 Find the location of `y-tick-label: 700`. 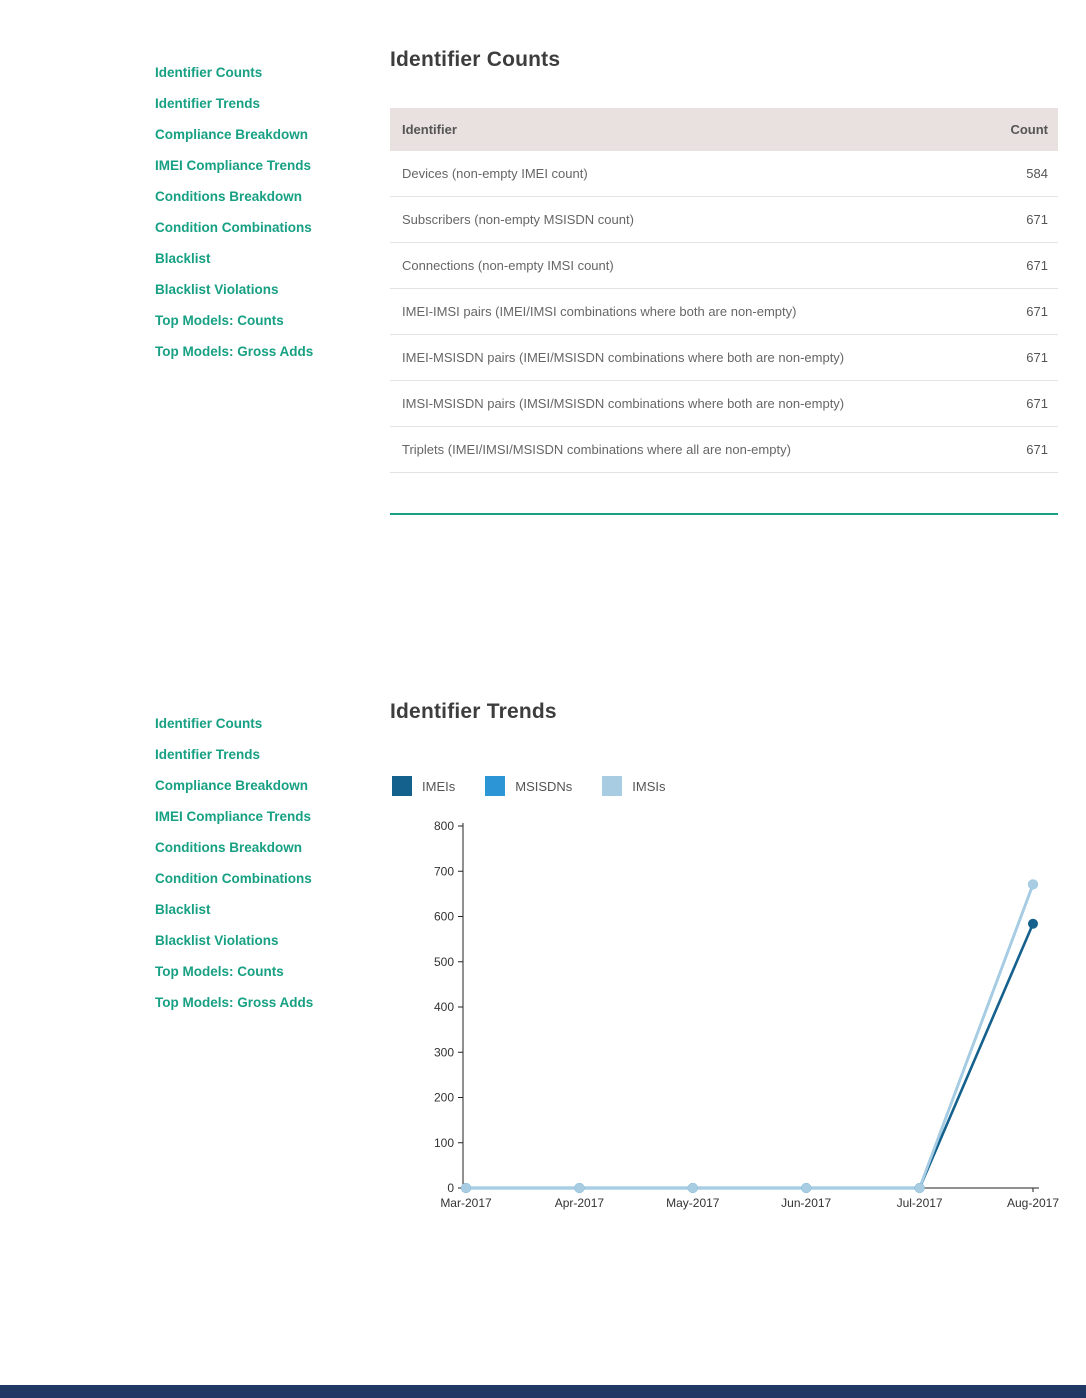

y-tick-label: 700 is located at coordinates (444, 871).